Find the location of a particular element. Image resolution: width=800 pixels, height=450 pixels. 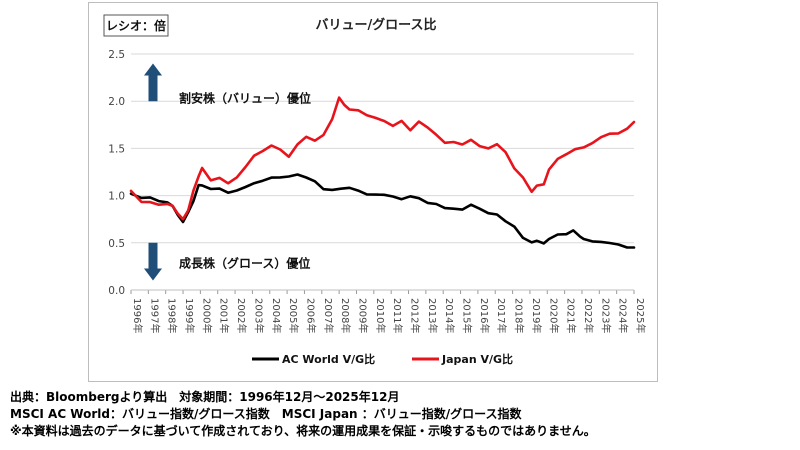

x-tick-label: 2016年 is located at coordinates (484, 315).